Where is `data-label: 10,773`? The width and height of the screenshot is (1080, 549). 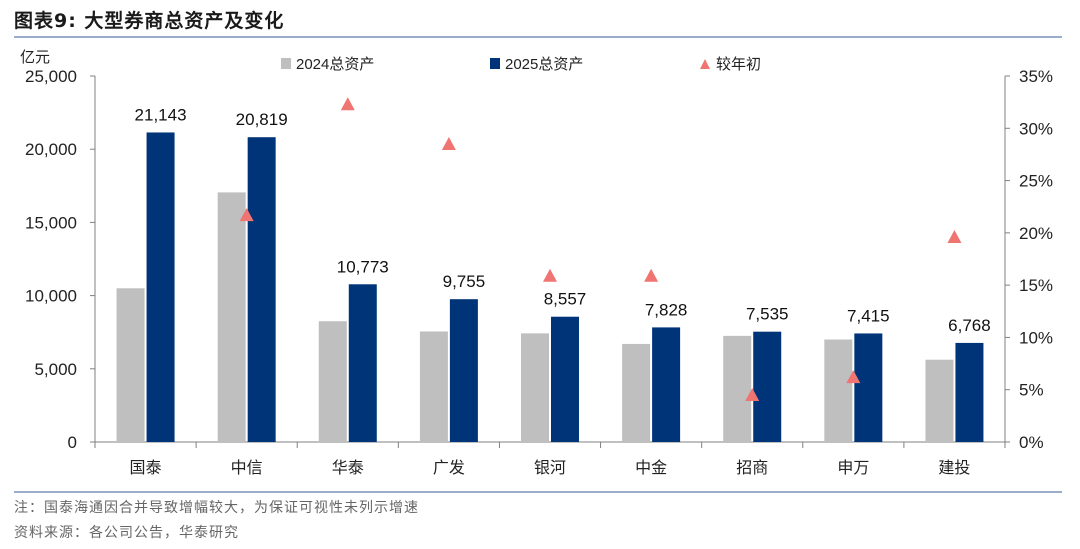
data-label: 10,773 is located at coordinates (363, 266).